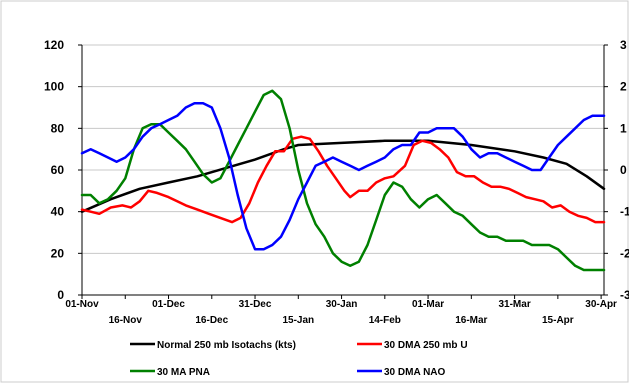  I want to click on x-tick-label: 16-Nov, so click(126, 320).